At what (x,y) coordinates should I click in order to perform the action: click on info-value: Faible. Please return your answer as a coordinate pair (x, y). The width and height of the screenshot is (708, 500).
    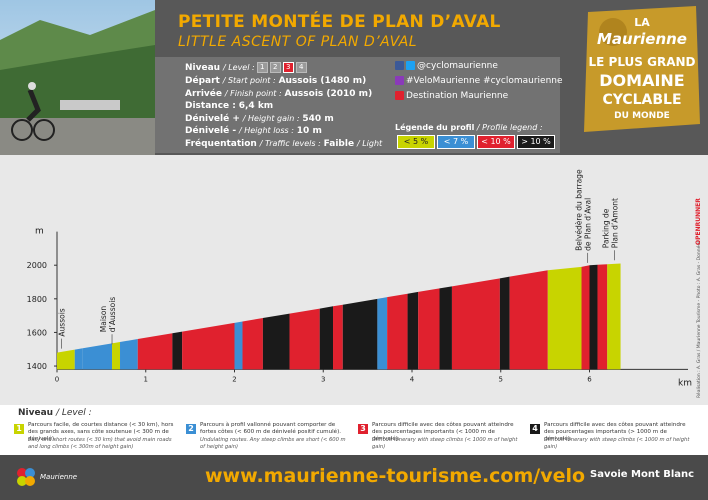
    Looking at the image, I should click on (339, 144).